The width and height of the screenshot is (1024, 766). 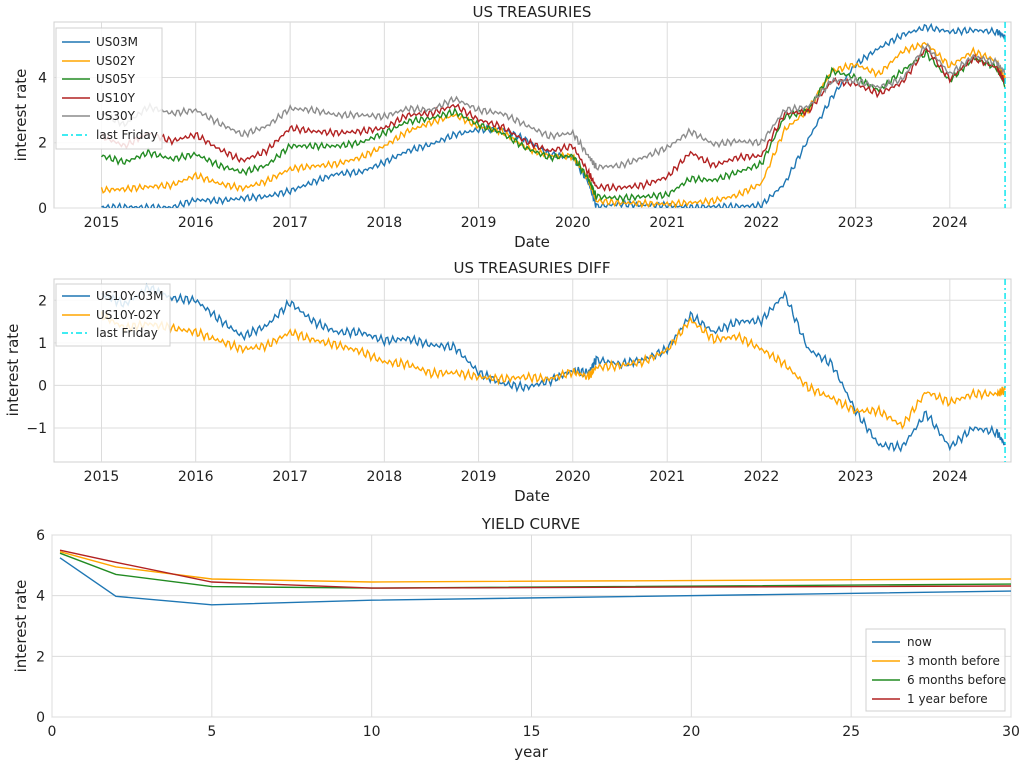 I want to click on series-lines, so click(x=535, y=577).